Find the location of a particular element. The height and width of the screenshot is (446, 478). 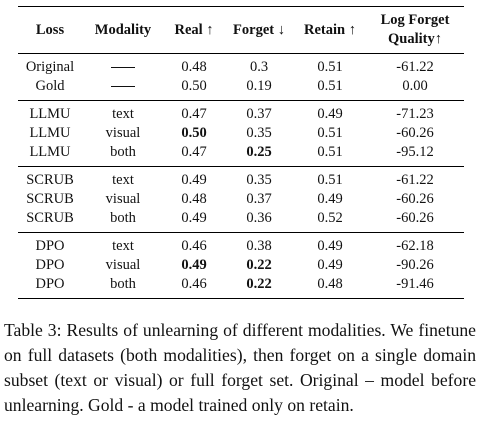

cell-forget: 0.38 is located at coordinates (259, 246).